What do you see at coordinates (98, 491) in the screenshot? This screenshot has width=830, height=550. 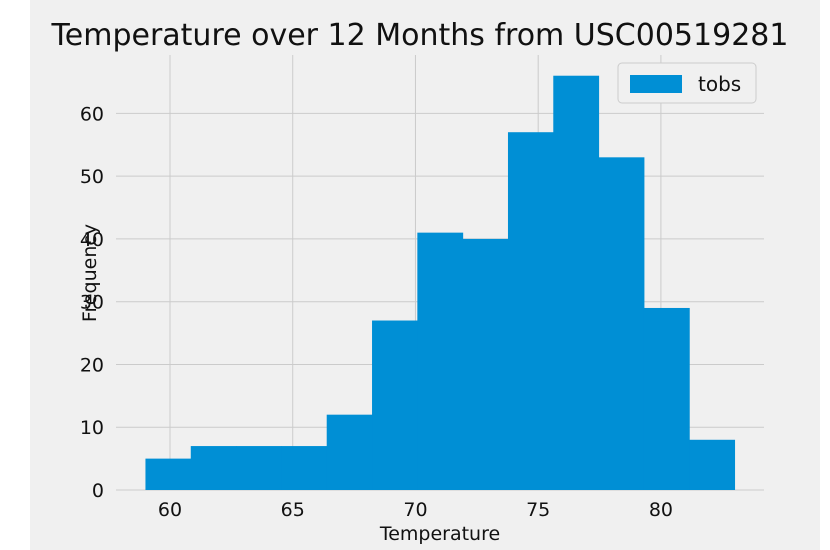 I see `y-tick-label: 0` at bounding box center [98, 491].